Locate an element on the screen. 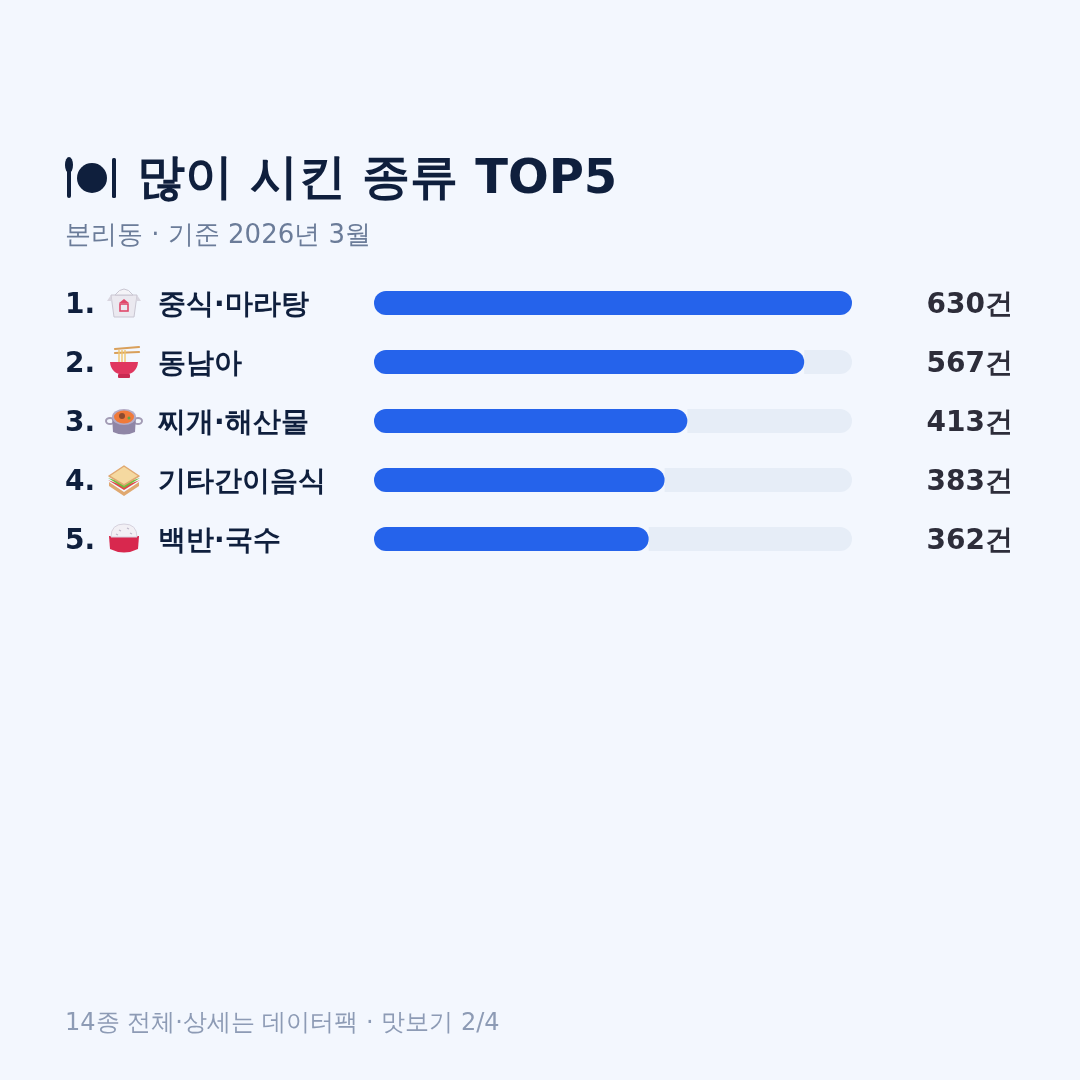 The height and width of the screenshot is (1080, 1080). category-label: 1. 중식·마라탕 is located at coordinates (187, 303).